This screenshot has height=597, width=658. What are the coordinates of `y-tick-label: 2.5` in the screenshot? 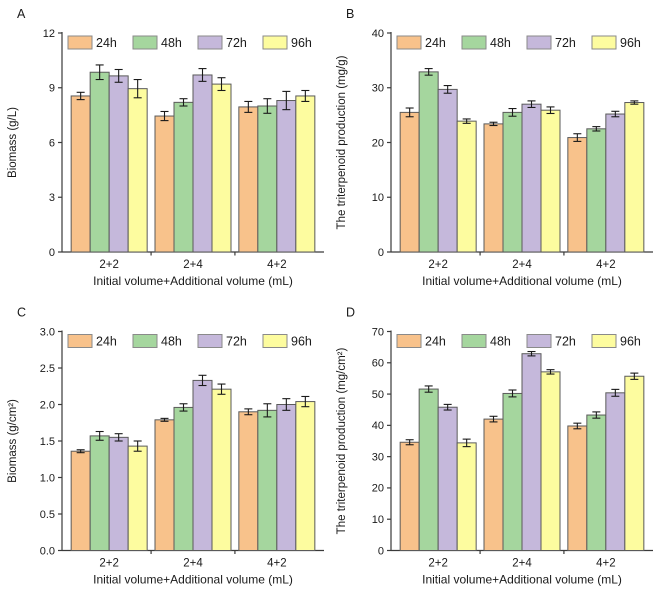 It's located at (47, 369).